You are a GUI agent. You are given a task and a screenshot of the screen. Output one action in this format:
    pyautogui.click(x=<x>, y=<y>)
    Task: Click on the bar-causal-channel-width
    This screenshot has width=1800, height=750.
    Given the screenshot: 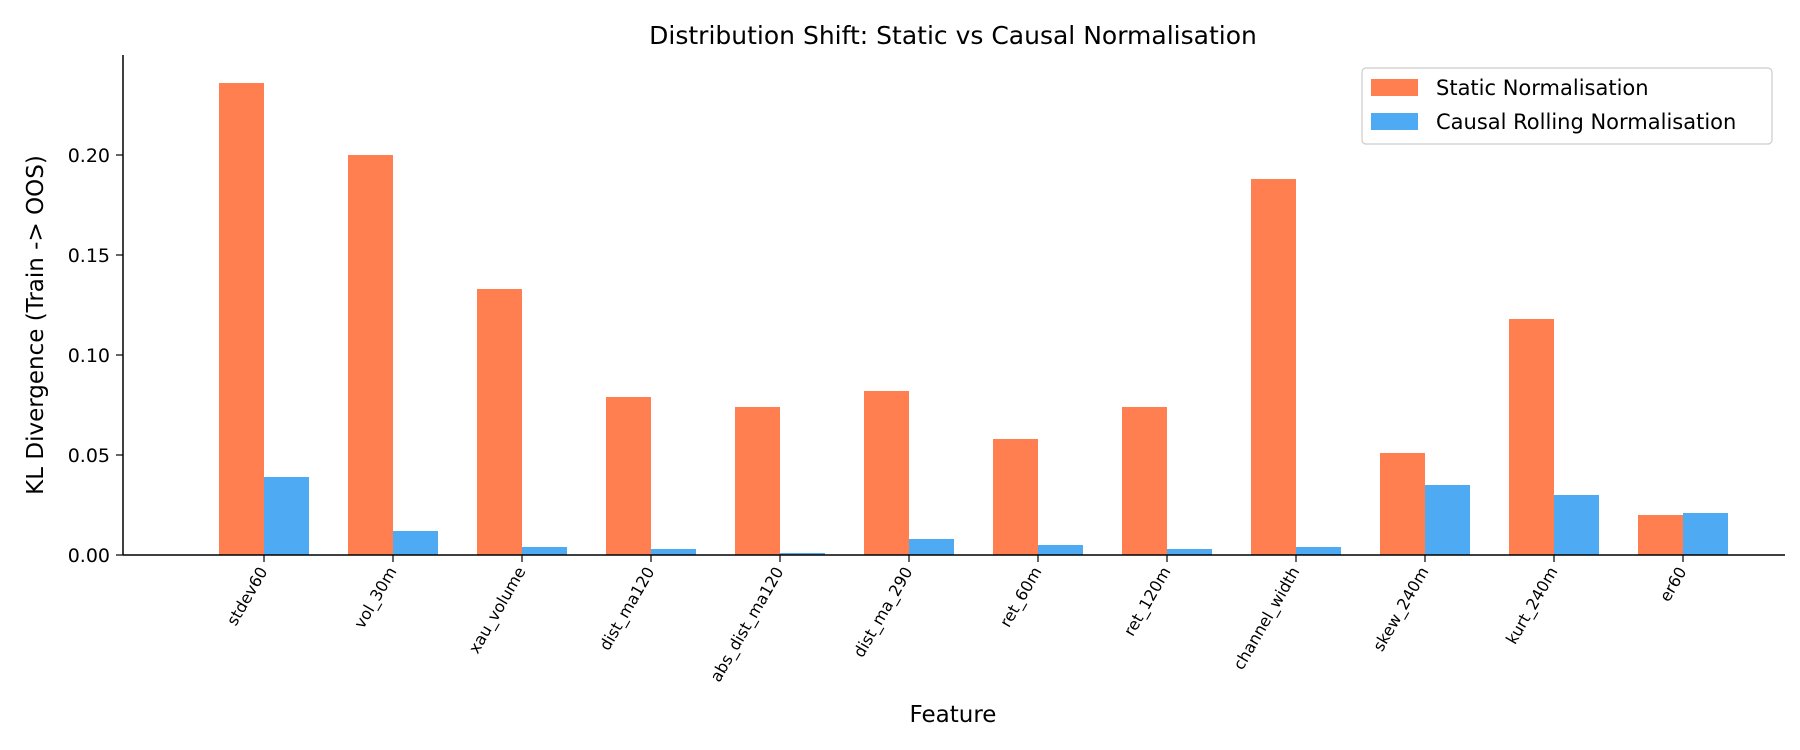 What is the action you would take?
    pyautogui.click(x=1318, y=551)
    